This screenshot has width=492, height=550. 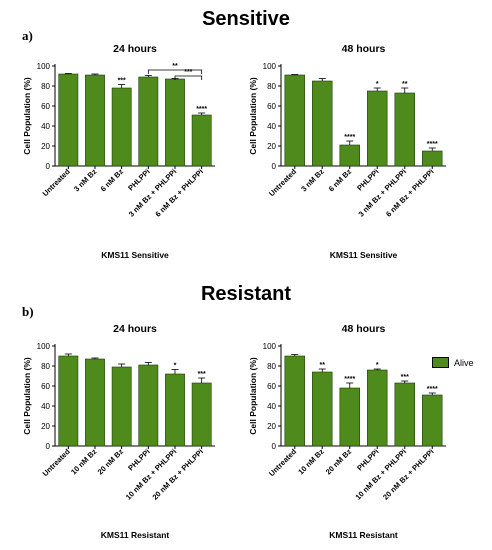 What do you see at coordinates (188, 72) in the screenshot?
I see `bracket-label: ***` at bounding box center [188, 72].